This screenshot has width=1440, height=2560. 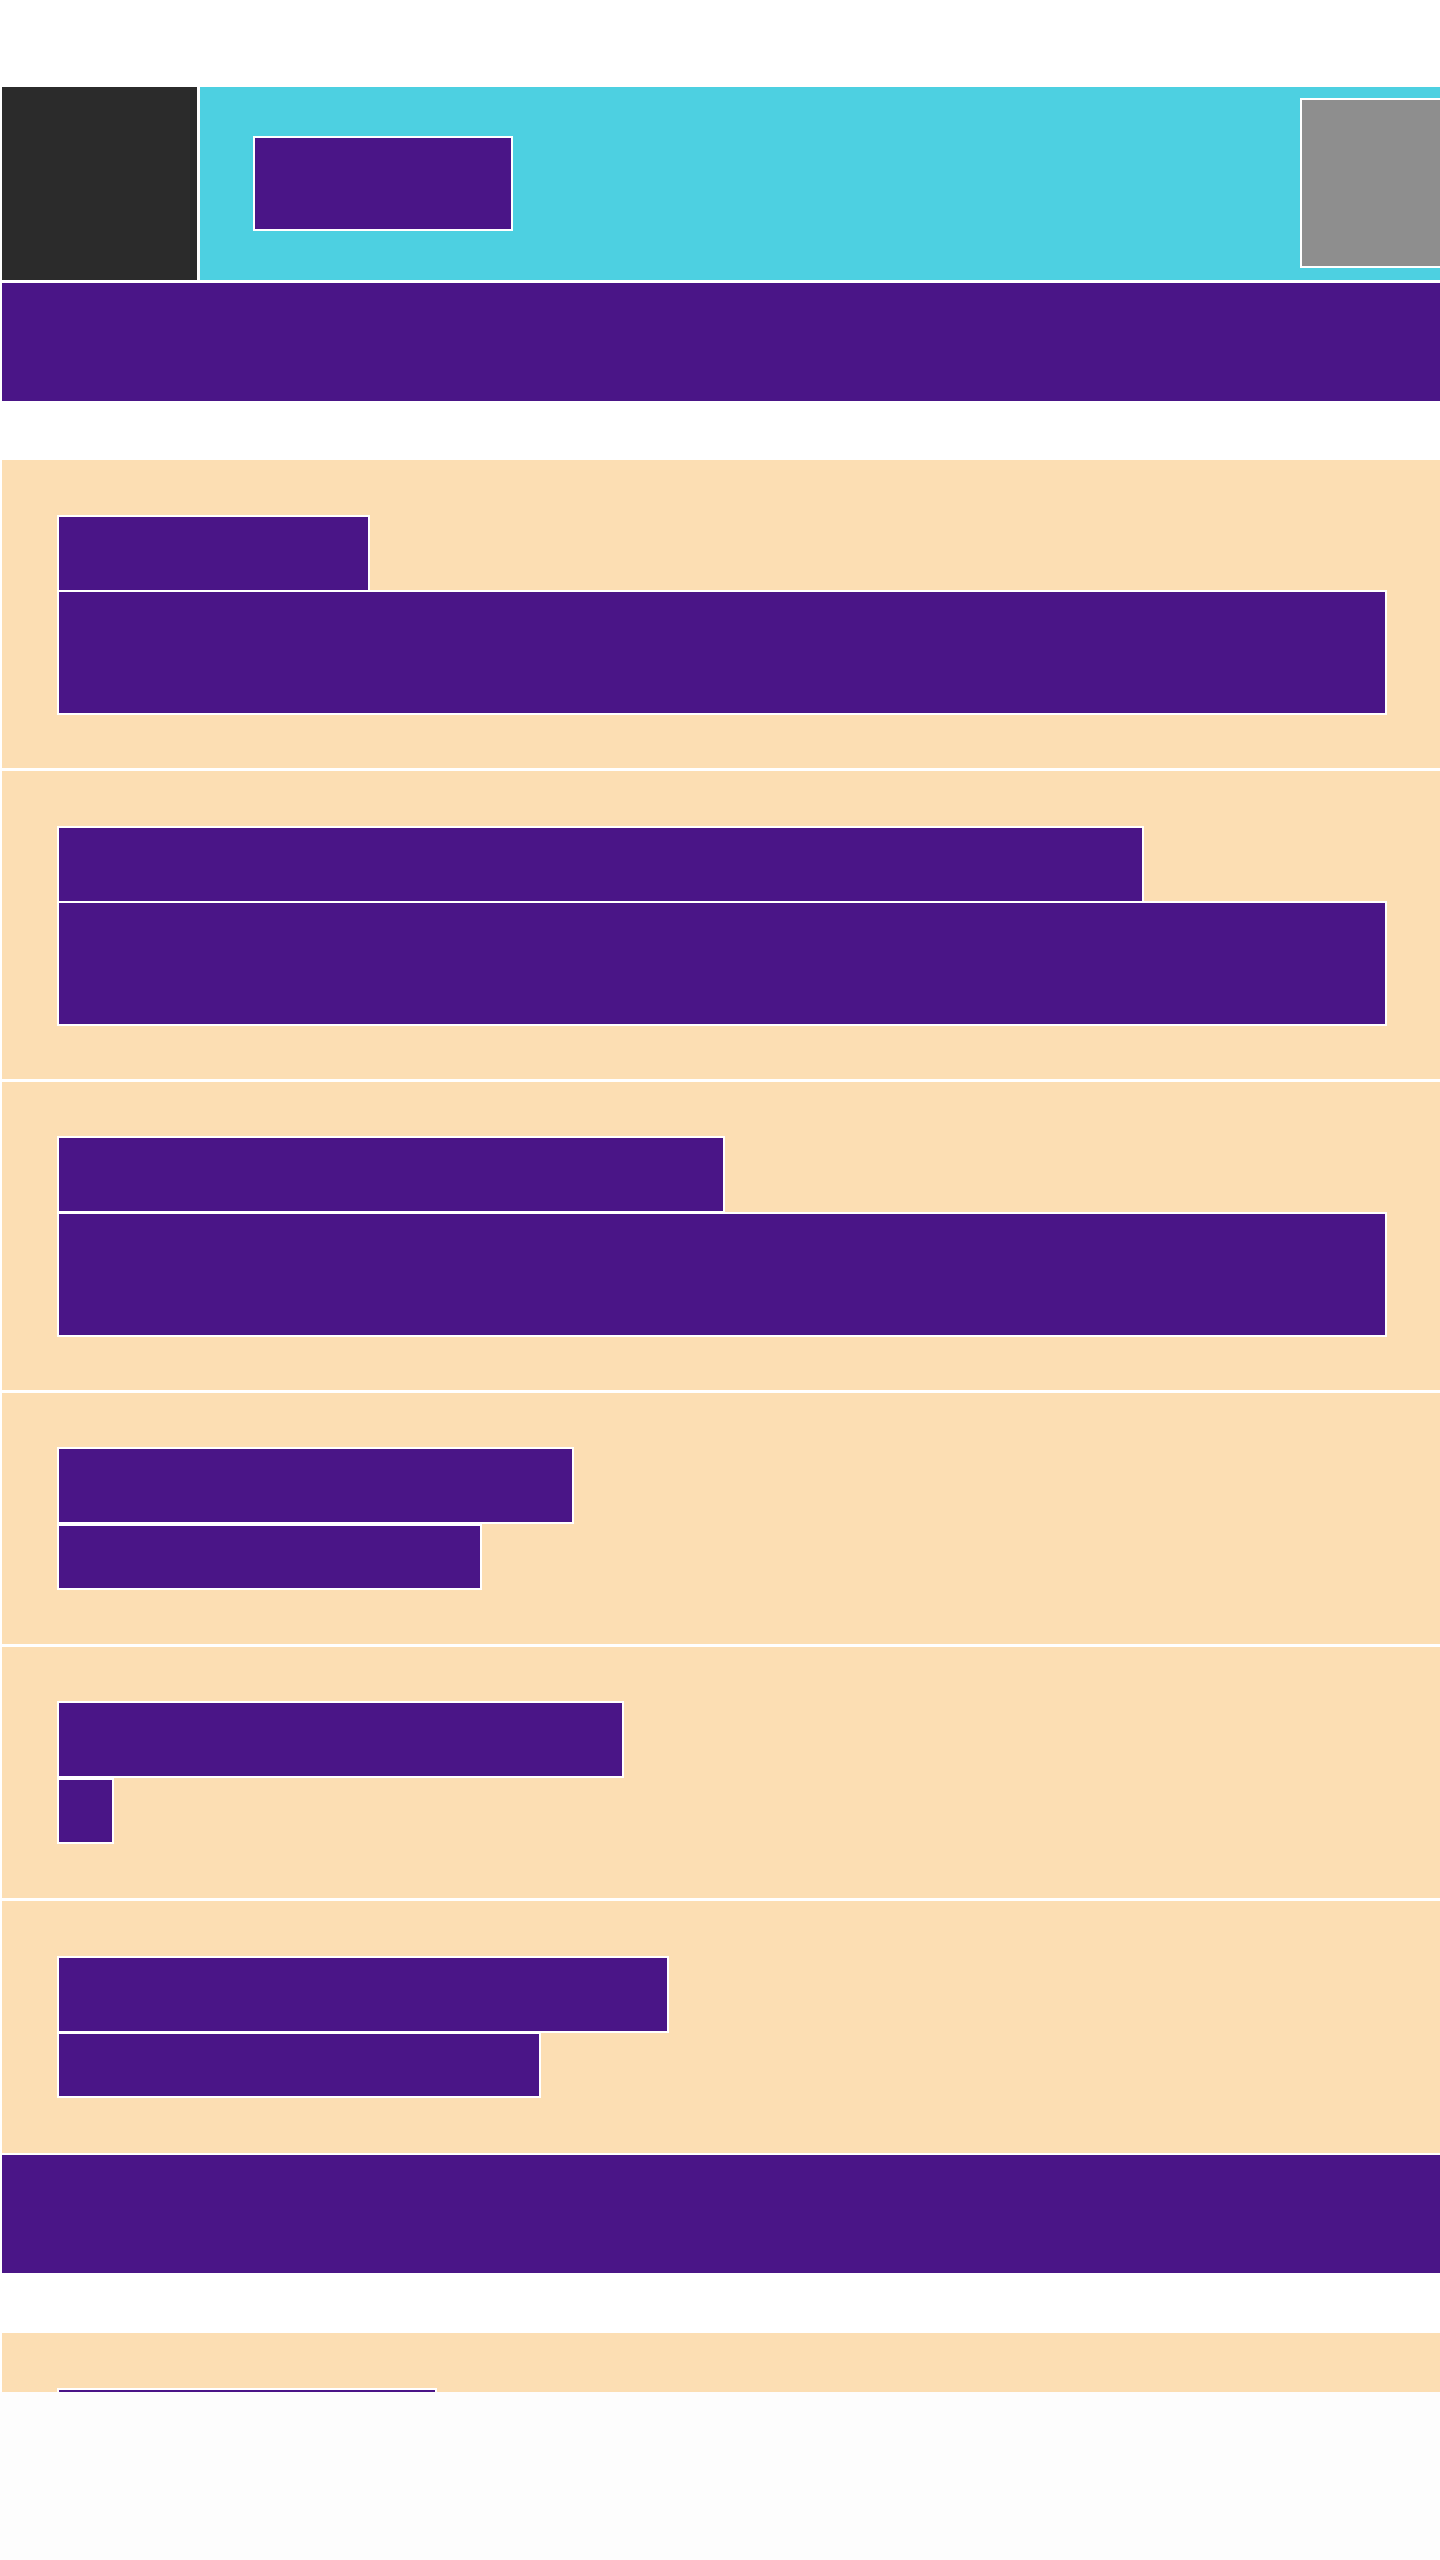 I want to click on bottom-panel, so click(x=720, y=2476).